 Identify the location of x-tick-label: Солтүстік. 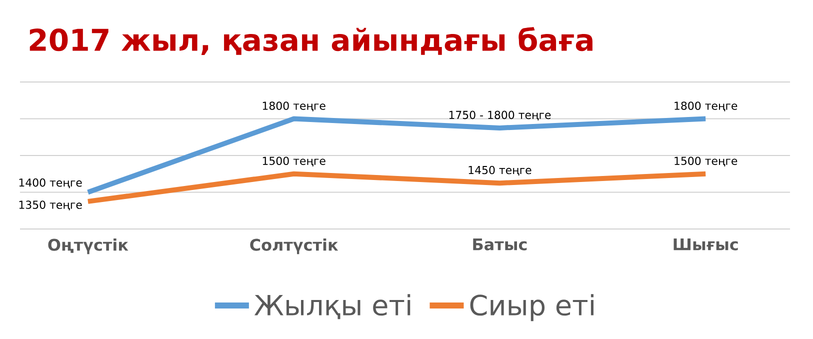
(294, 246).